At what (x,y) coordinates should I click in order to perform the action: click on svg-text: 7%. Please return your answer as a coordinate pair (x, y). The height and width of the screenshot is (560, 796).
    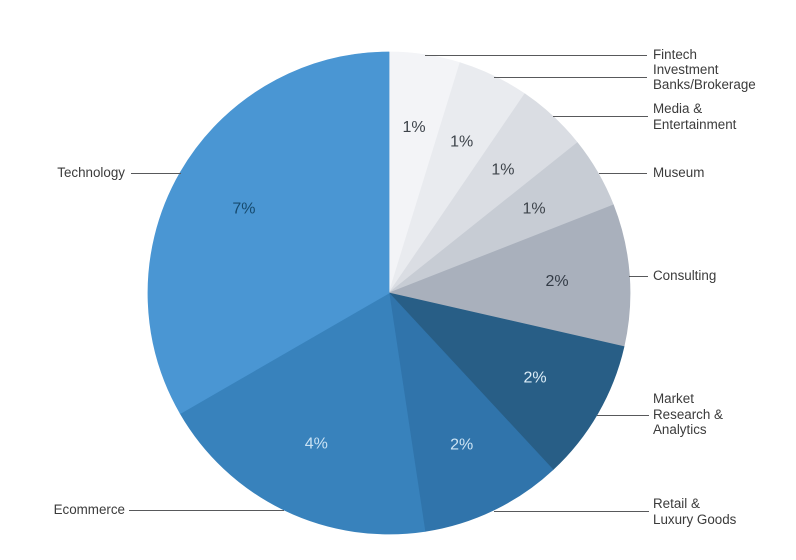
    Looking at the image, I should click on (243, 209).